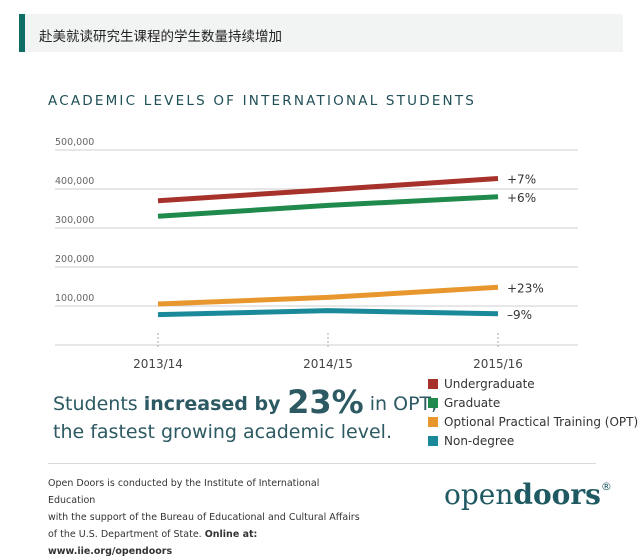  Describe the element at coordinates (160, 37) in the screenshot. I see `article-header-title: 赴美就读研究生课程的学生数量持续增加` at that location.